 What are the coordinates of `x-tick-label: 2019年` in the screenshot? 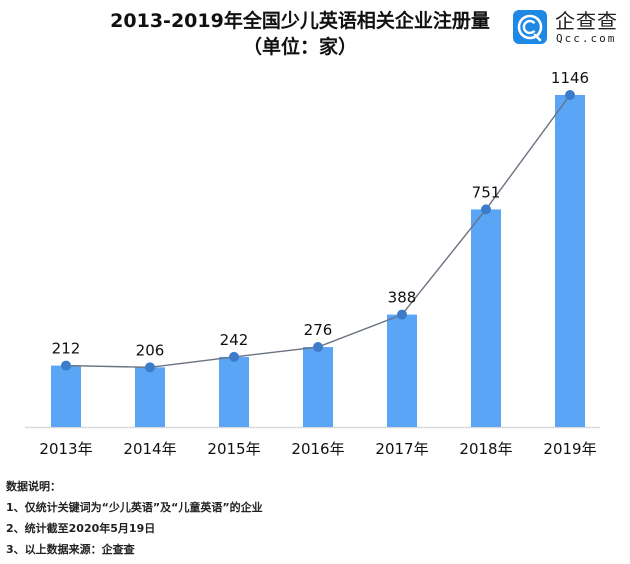 It's located at (569, 449).